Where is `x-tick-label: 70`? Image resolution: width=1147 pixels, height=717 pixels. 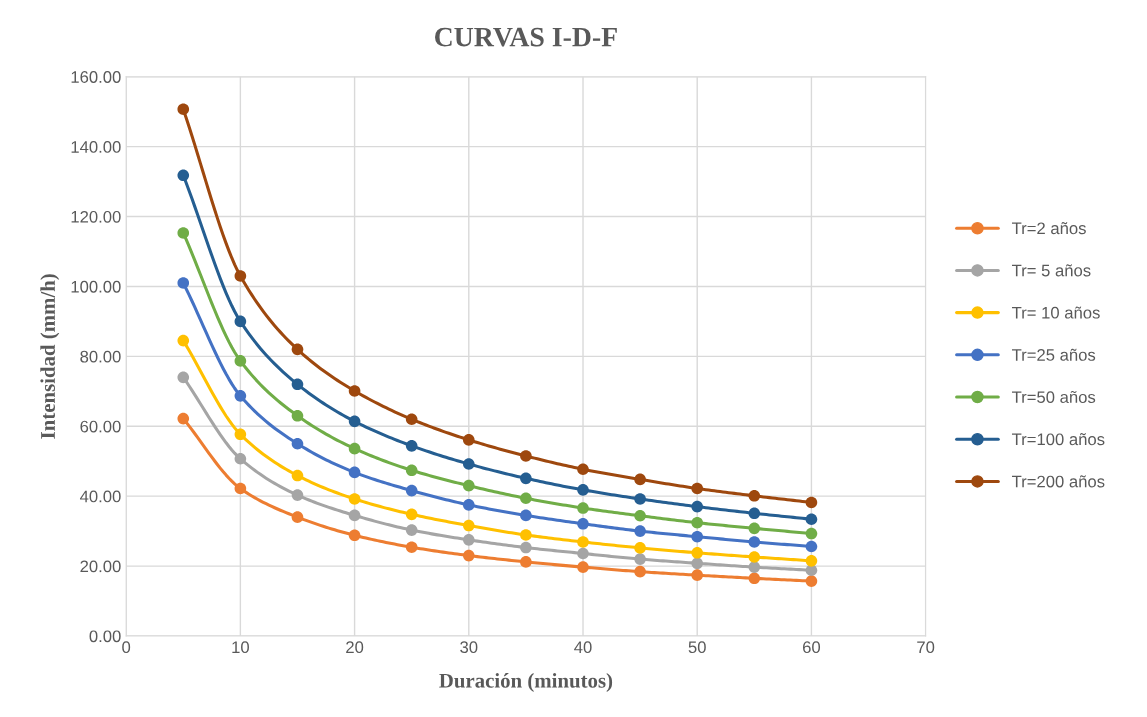
x-tick-label: 70 is located at coordinates (926, 647).